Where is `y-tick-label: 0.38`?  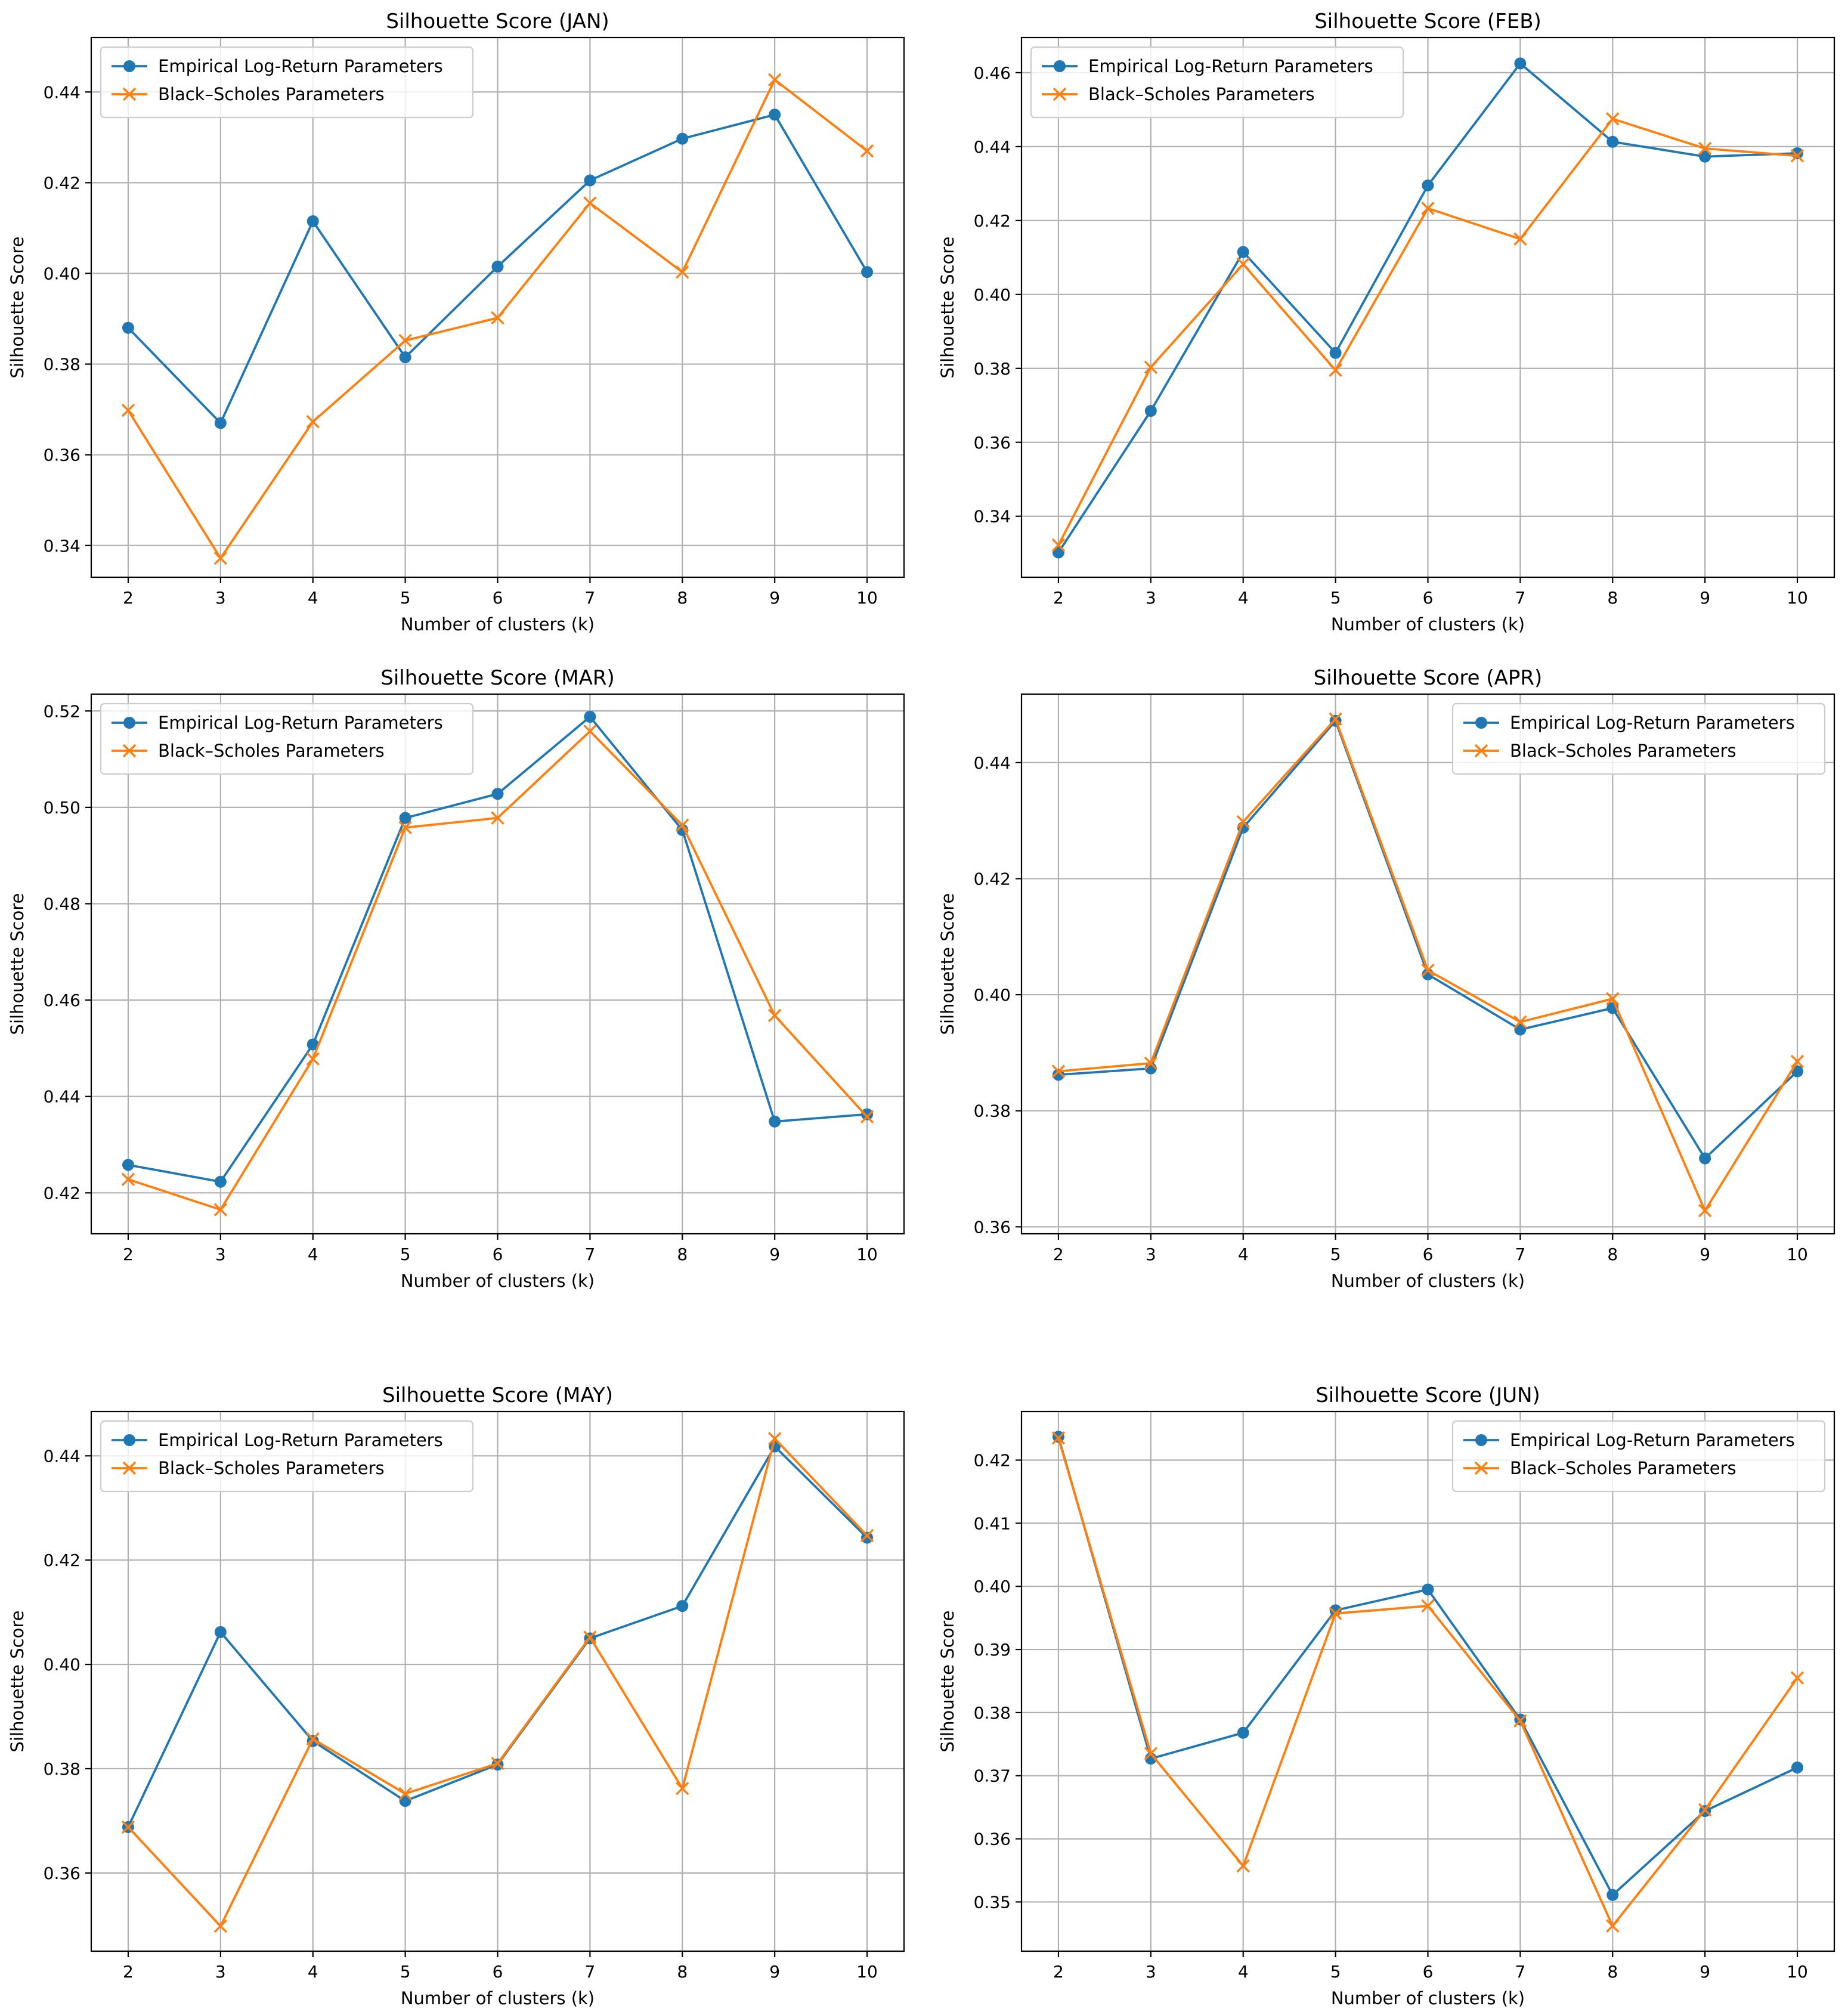
y-tick-label: 0.38 is located at coordinates (992, 1111).